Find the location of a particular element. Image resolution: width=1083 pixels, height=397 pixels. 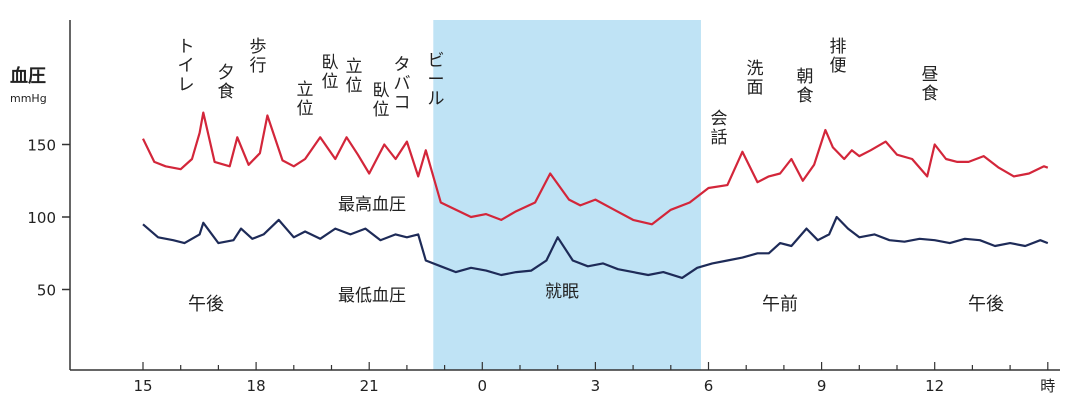

svg-text: 面 is located at coordinates (755, 88).